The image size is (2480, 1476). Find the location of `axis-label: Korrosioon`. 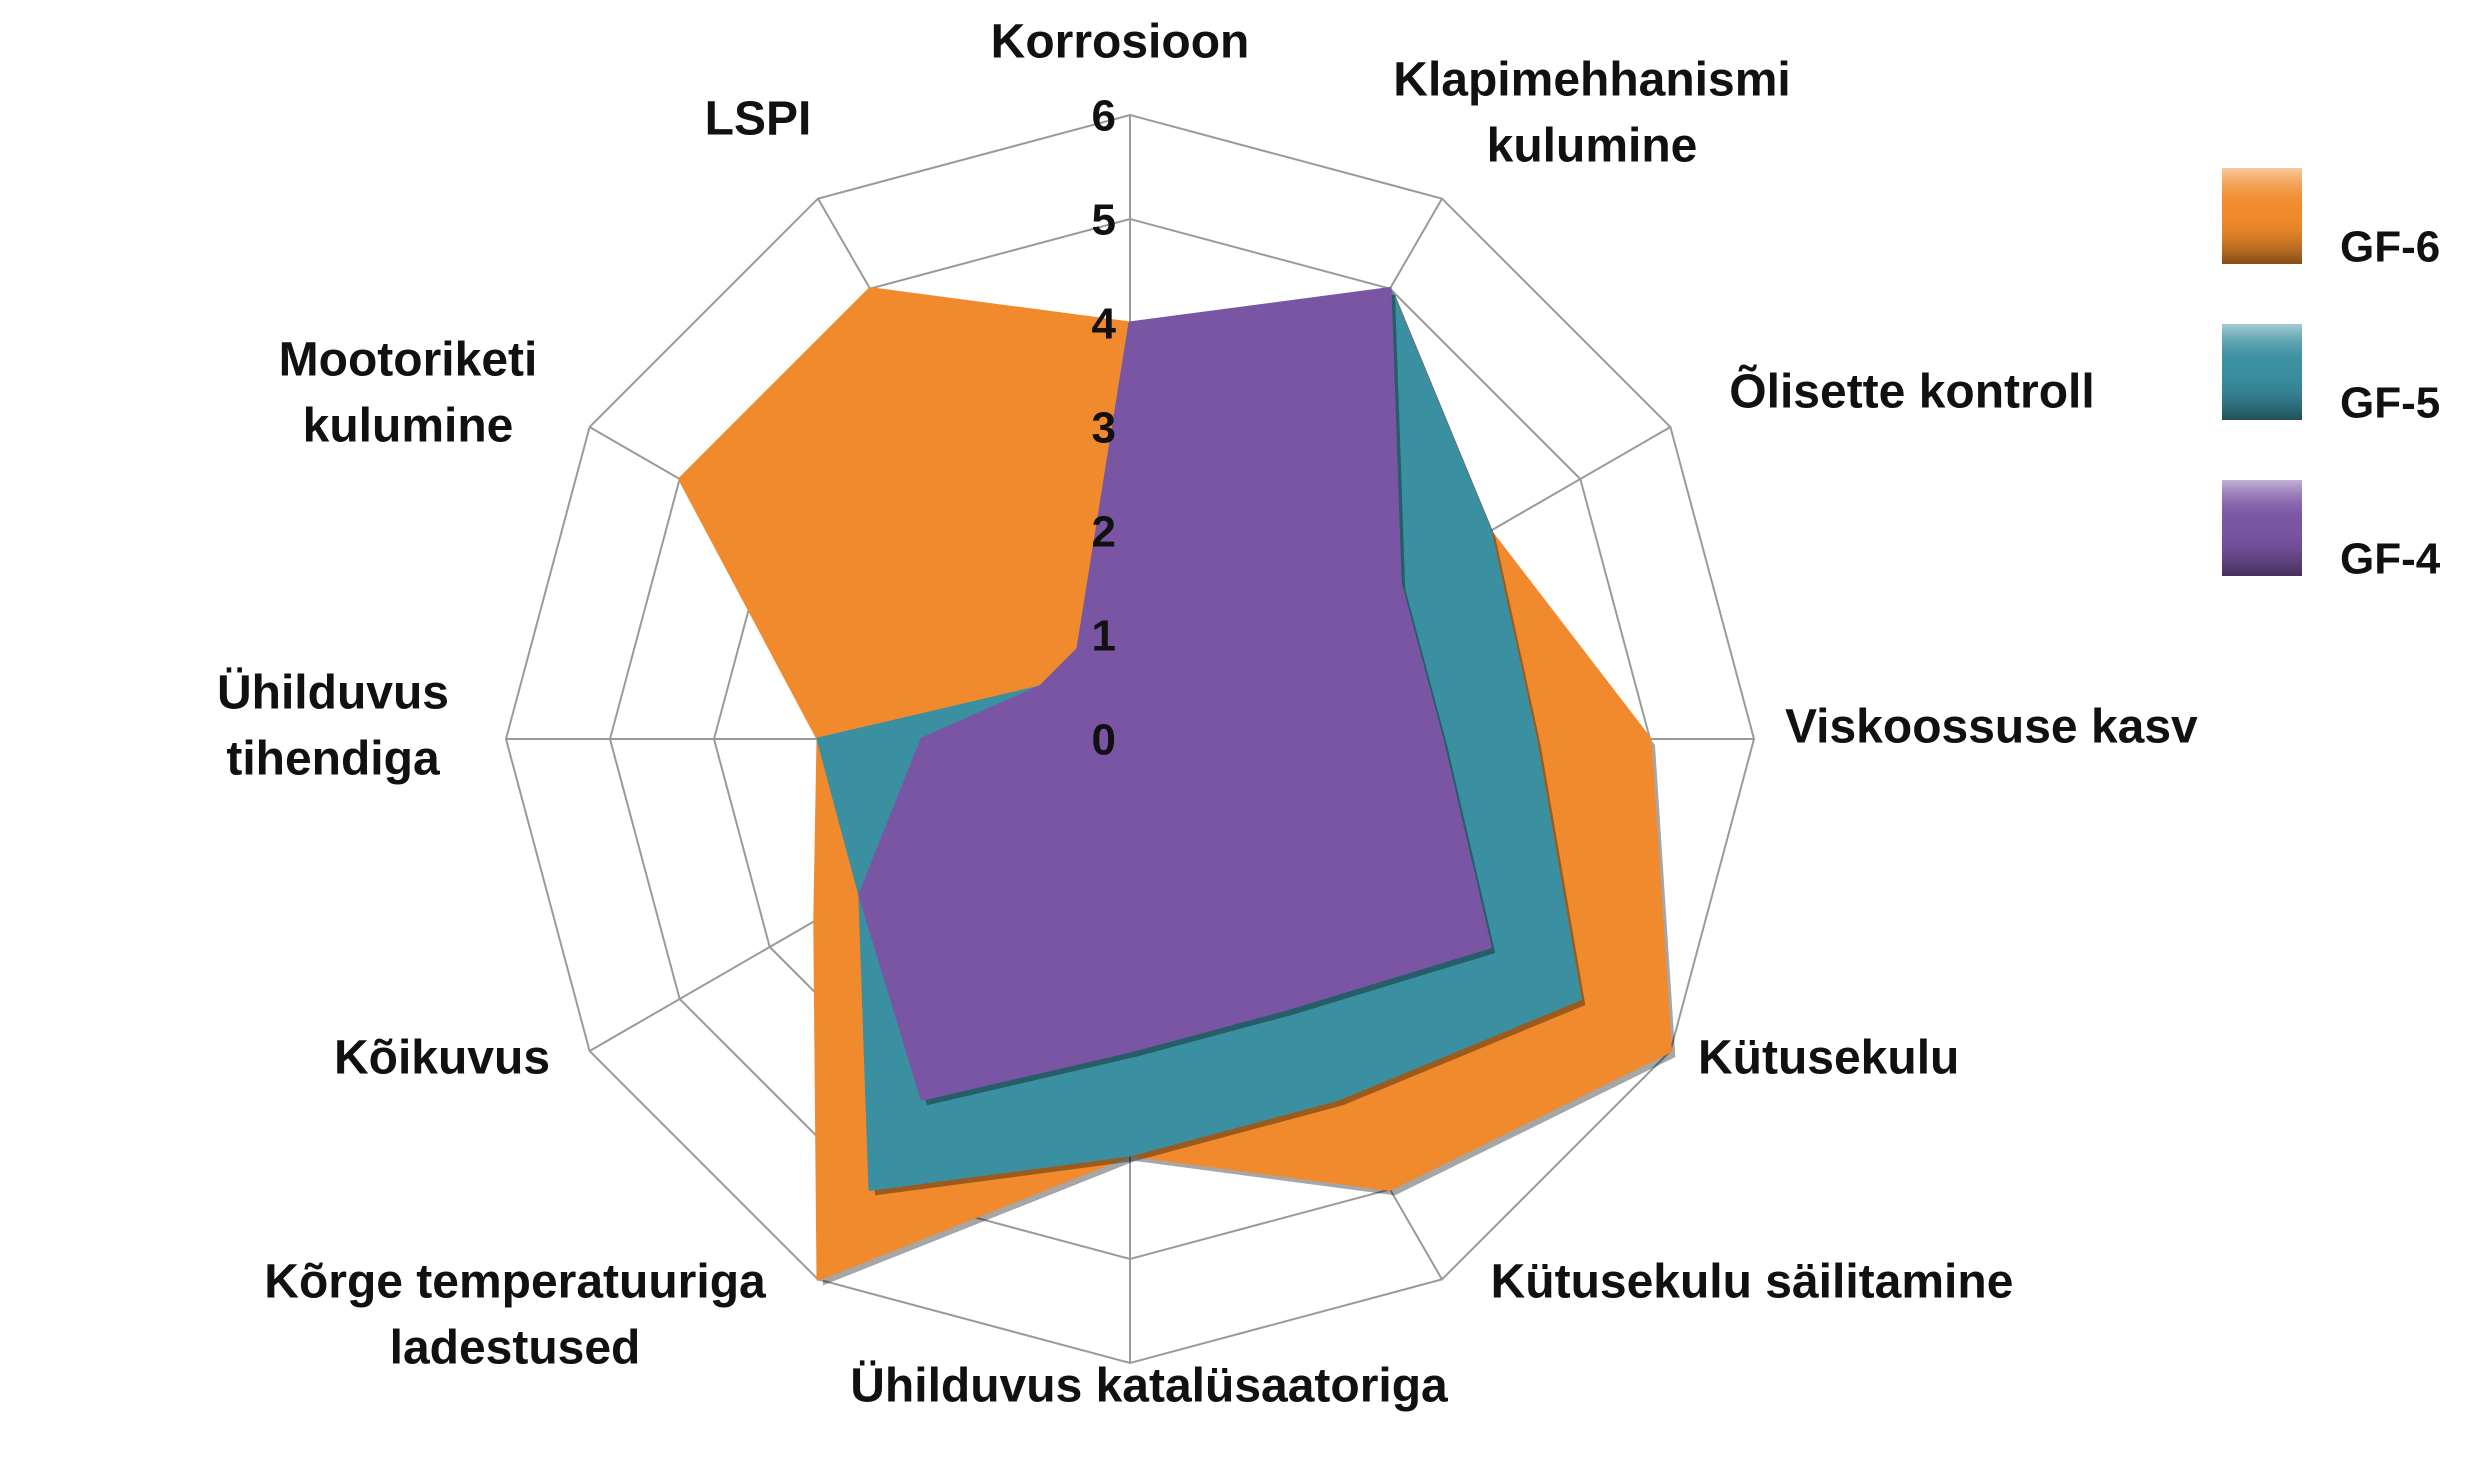

axis-label: Korrosioon is located at coordinates (1120, 42).